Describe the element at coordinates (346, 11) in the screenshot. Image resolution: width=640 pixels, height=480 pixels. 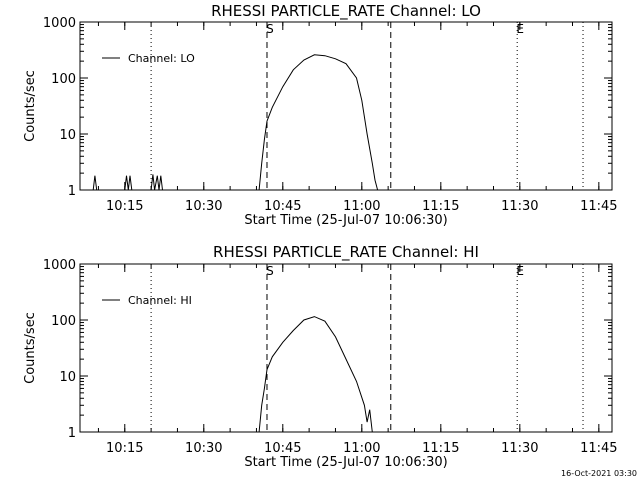
I see `chart-title: RHESSI PARTICLE_RATE Channel: LO` at that location.